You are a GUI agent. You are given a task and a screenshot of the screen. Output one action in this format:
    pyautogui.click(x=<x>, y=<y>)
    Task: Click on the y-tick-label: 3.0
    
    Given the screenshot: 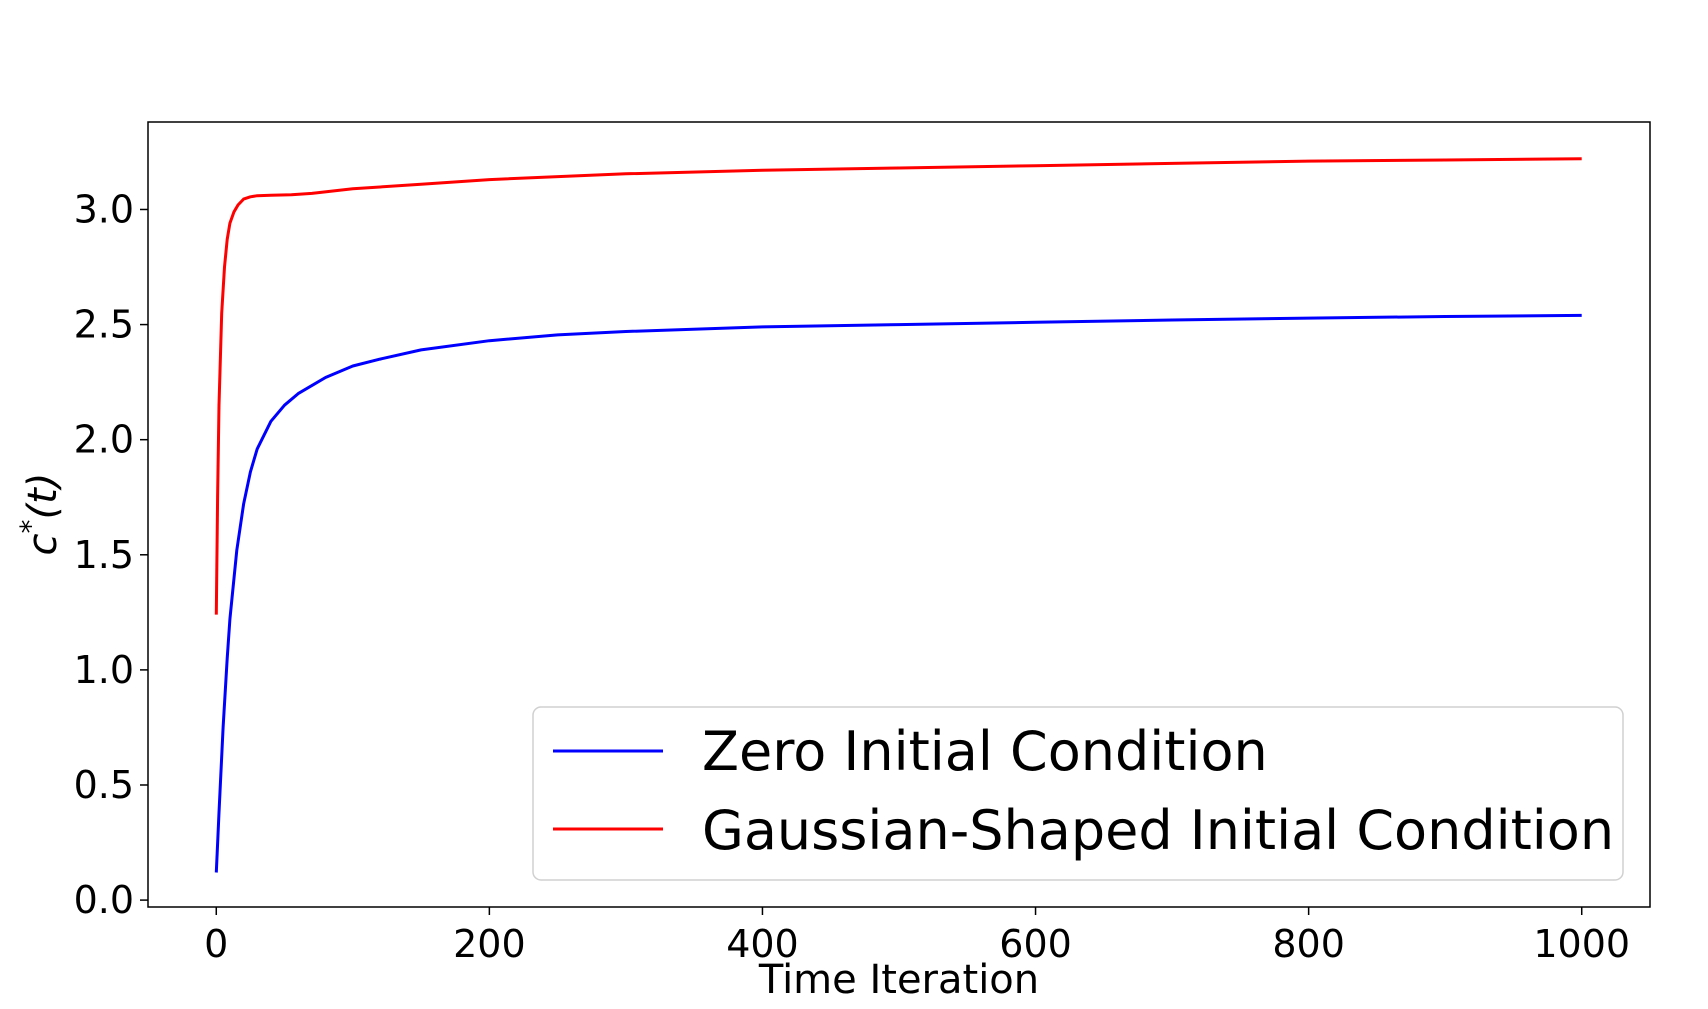 What is the action you would take?
    pyautogui.click(x=104, y=209)
    